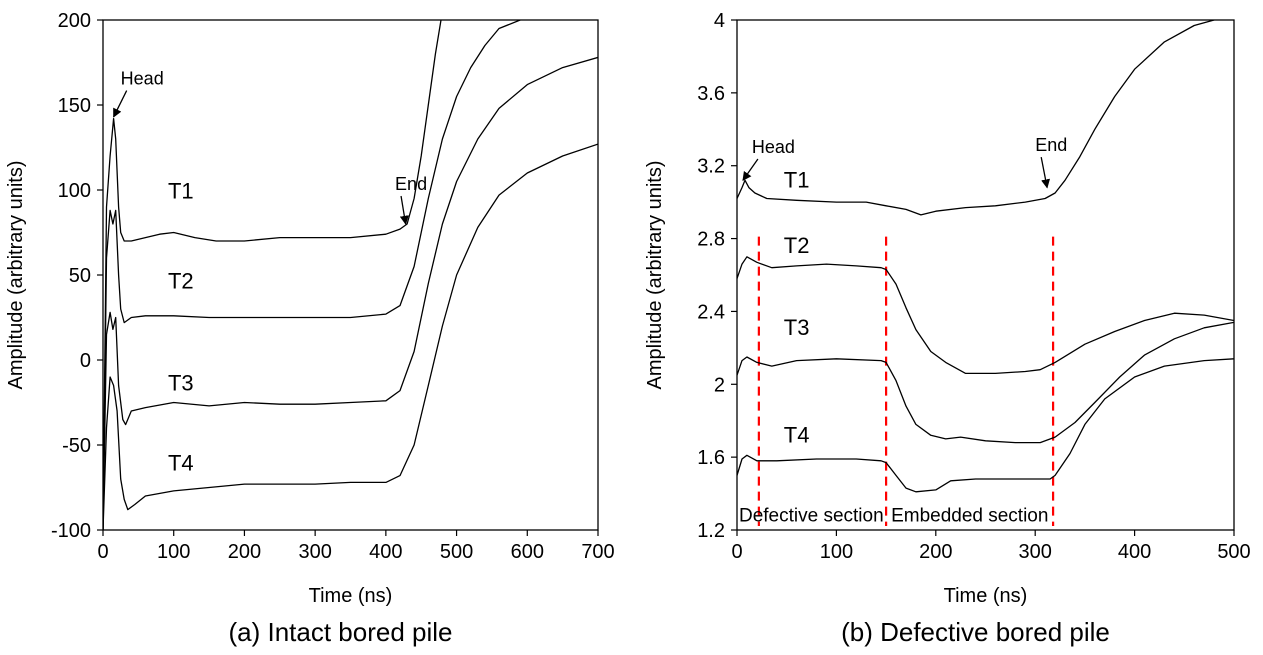 This screenshot has height=655, width=1263. I want to click on series-line-t3, so click(985, 382).